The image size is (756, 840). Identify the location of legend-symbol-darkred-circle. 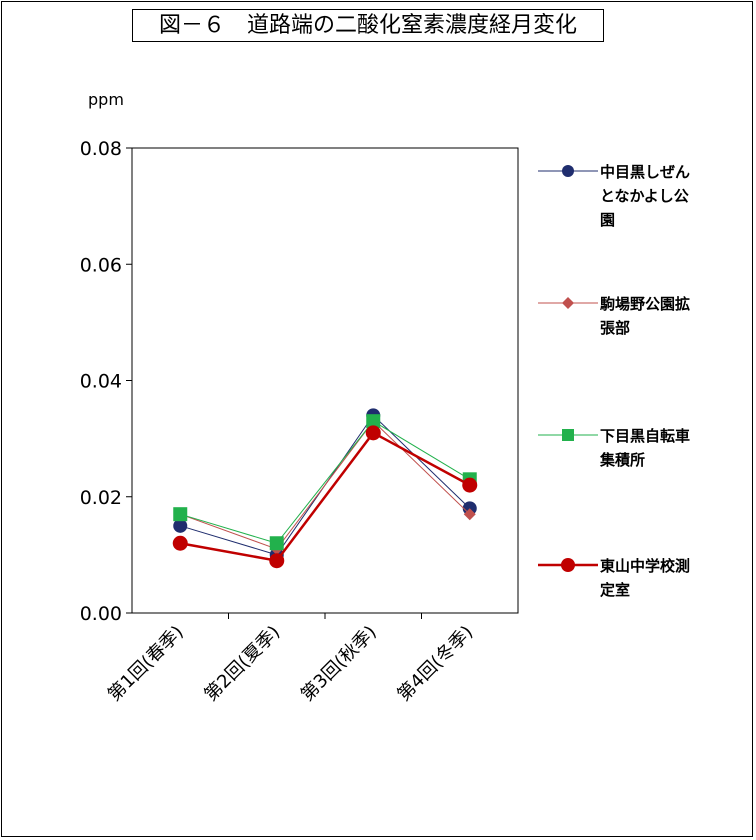
(568, 565).